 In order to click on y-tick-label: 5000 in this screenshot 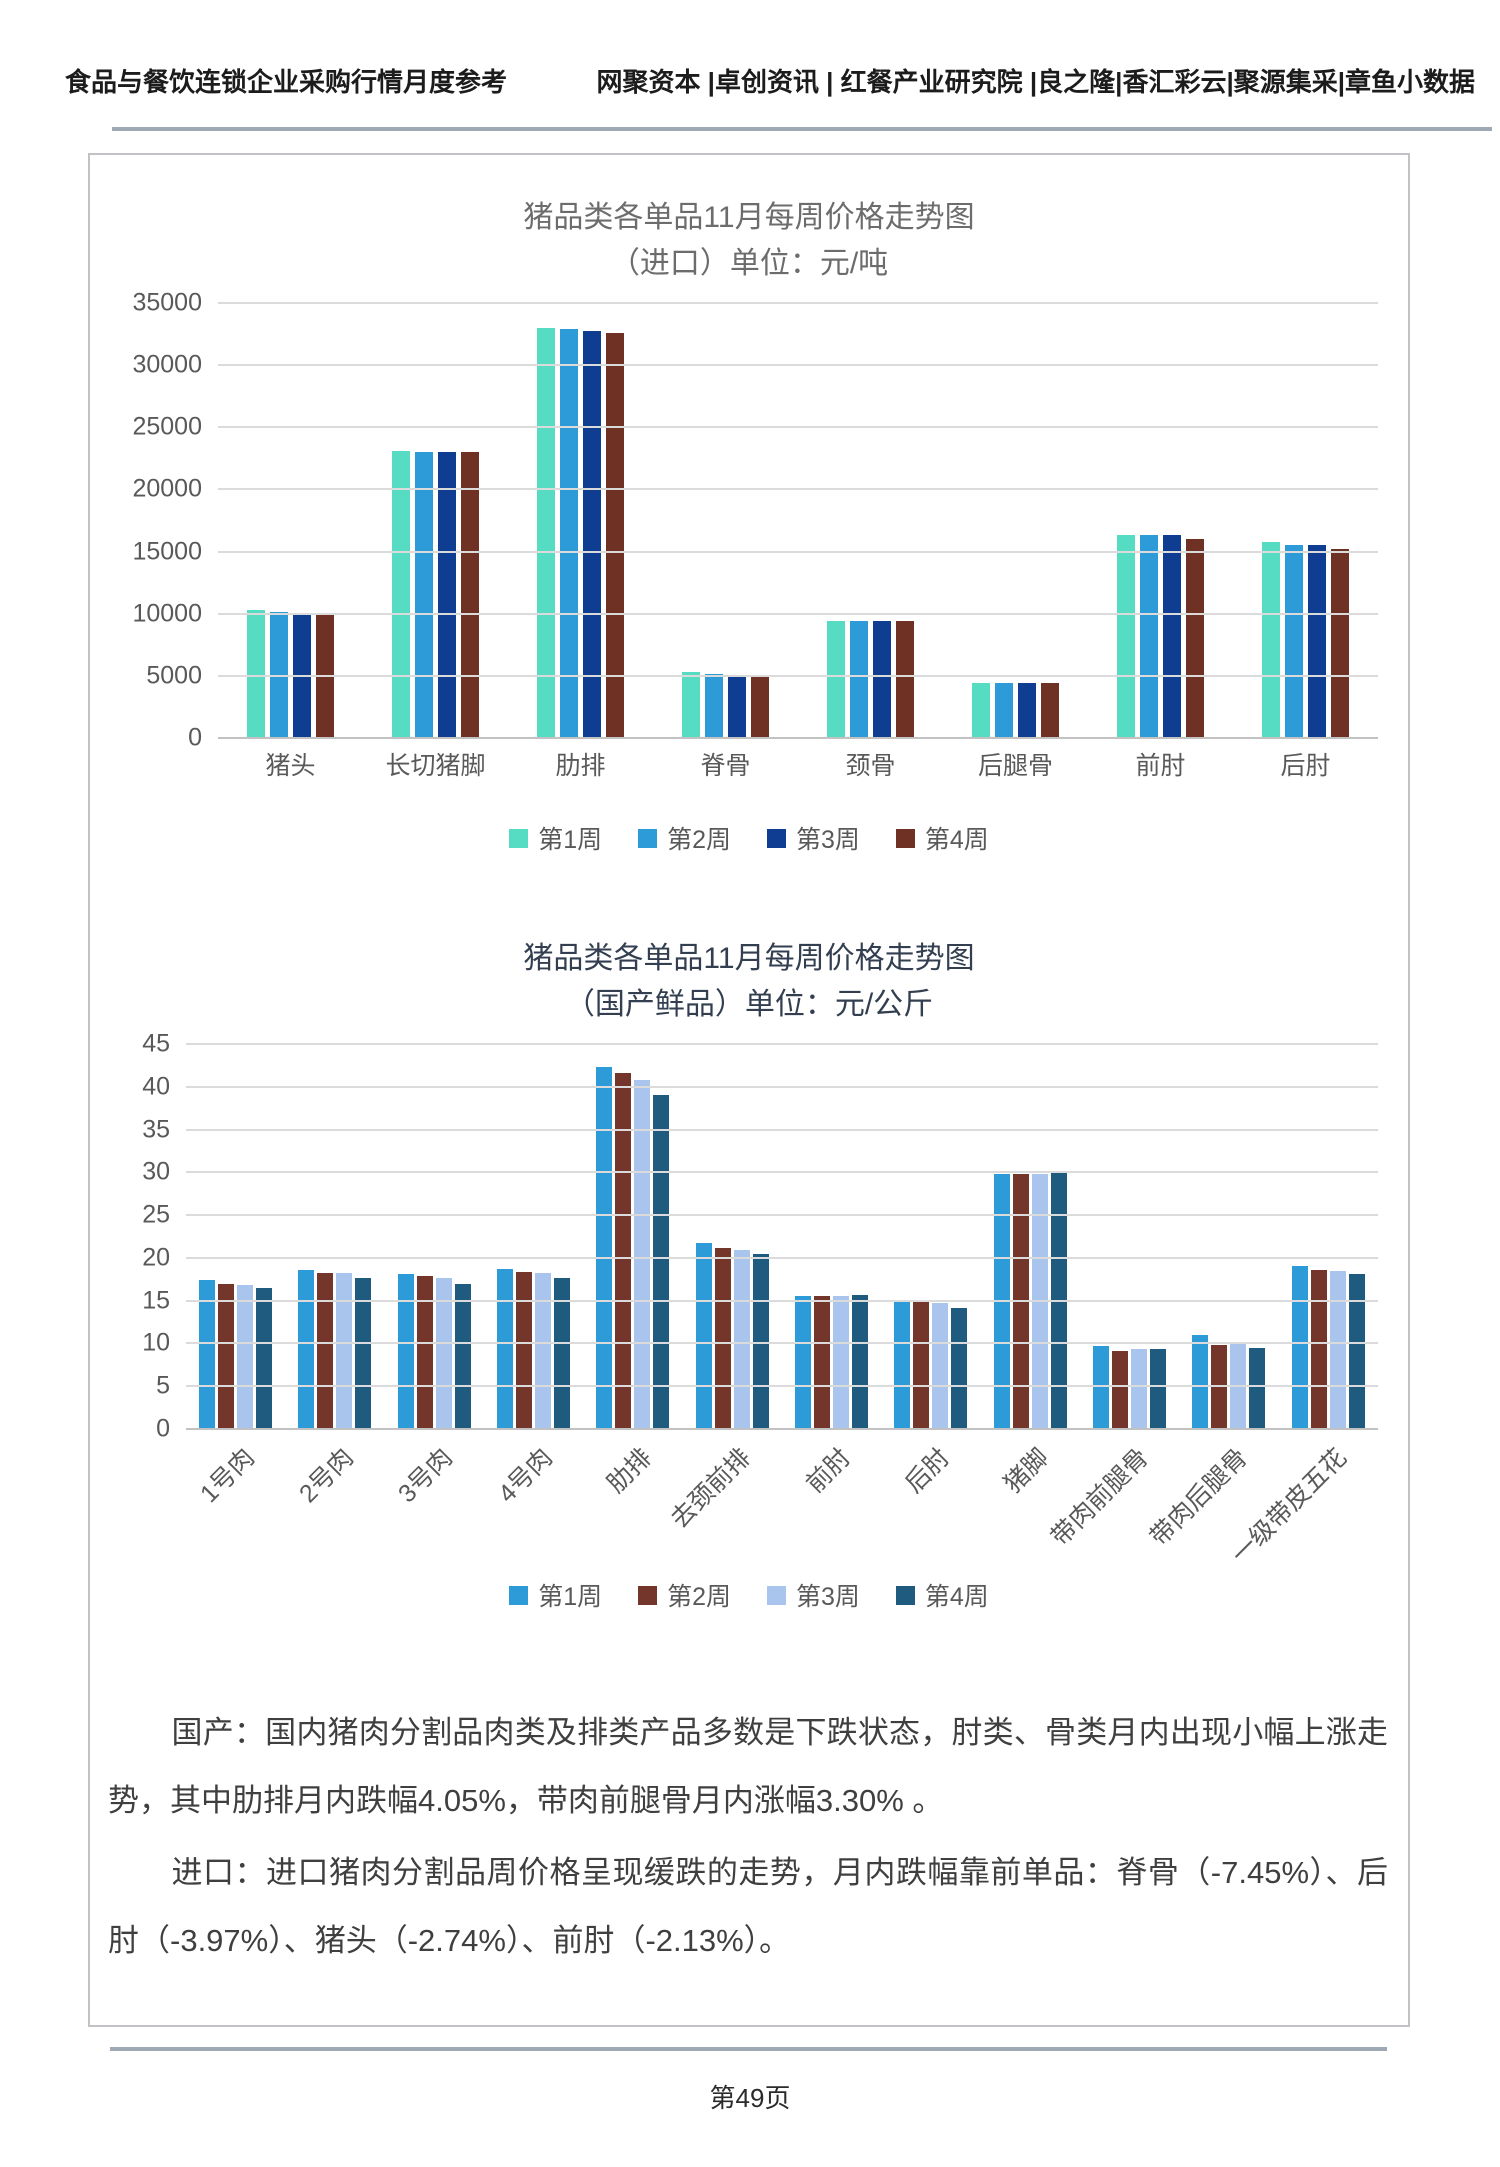, I will do `click(174, 675)`.